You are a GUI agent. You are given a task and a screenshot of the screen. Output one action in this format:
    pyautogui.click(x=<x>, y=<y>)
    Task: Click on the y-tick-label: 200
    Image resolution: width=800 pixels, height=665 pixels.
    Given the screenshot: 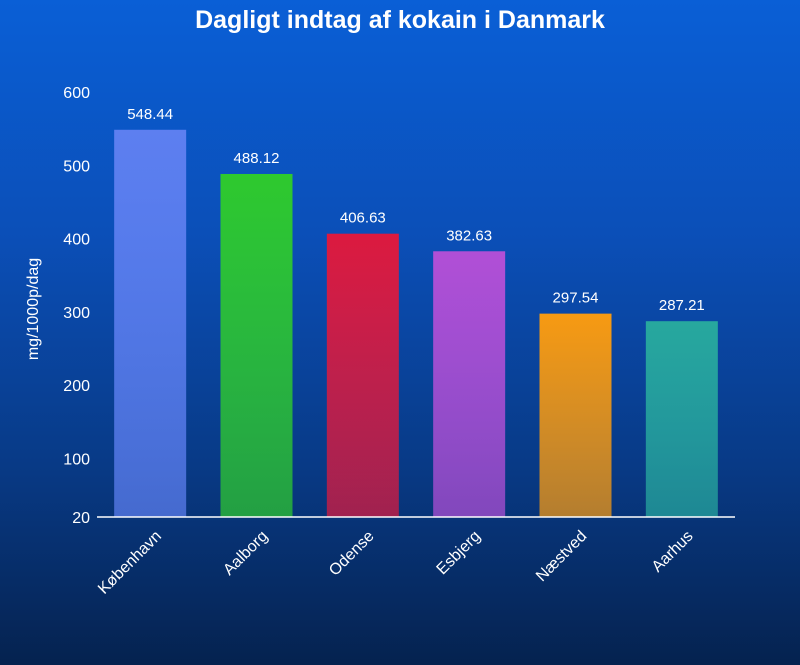 What is the action you would take?
    pyautogui.click(x=76, y=386)
    